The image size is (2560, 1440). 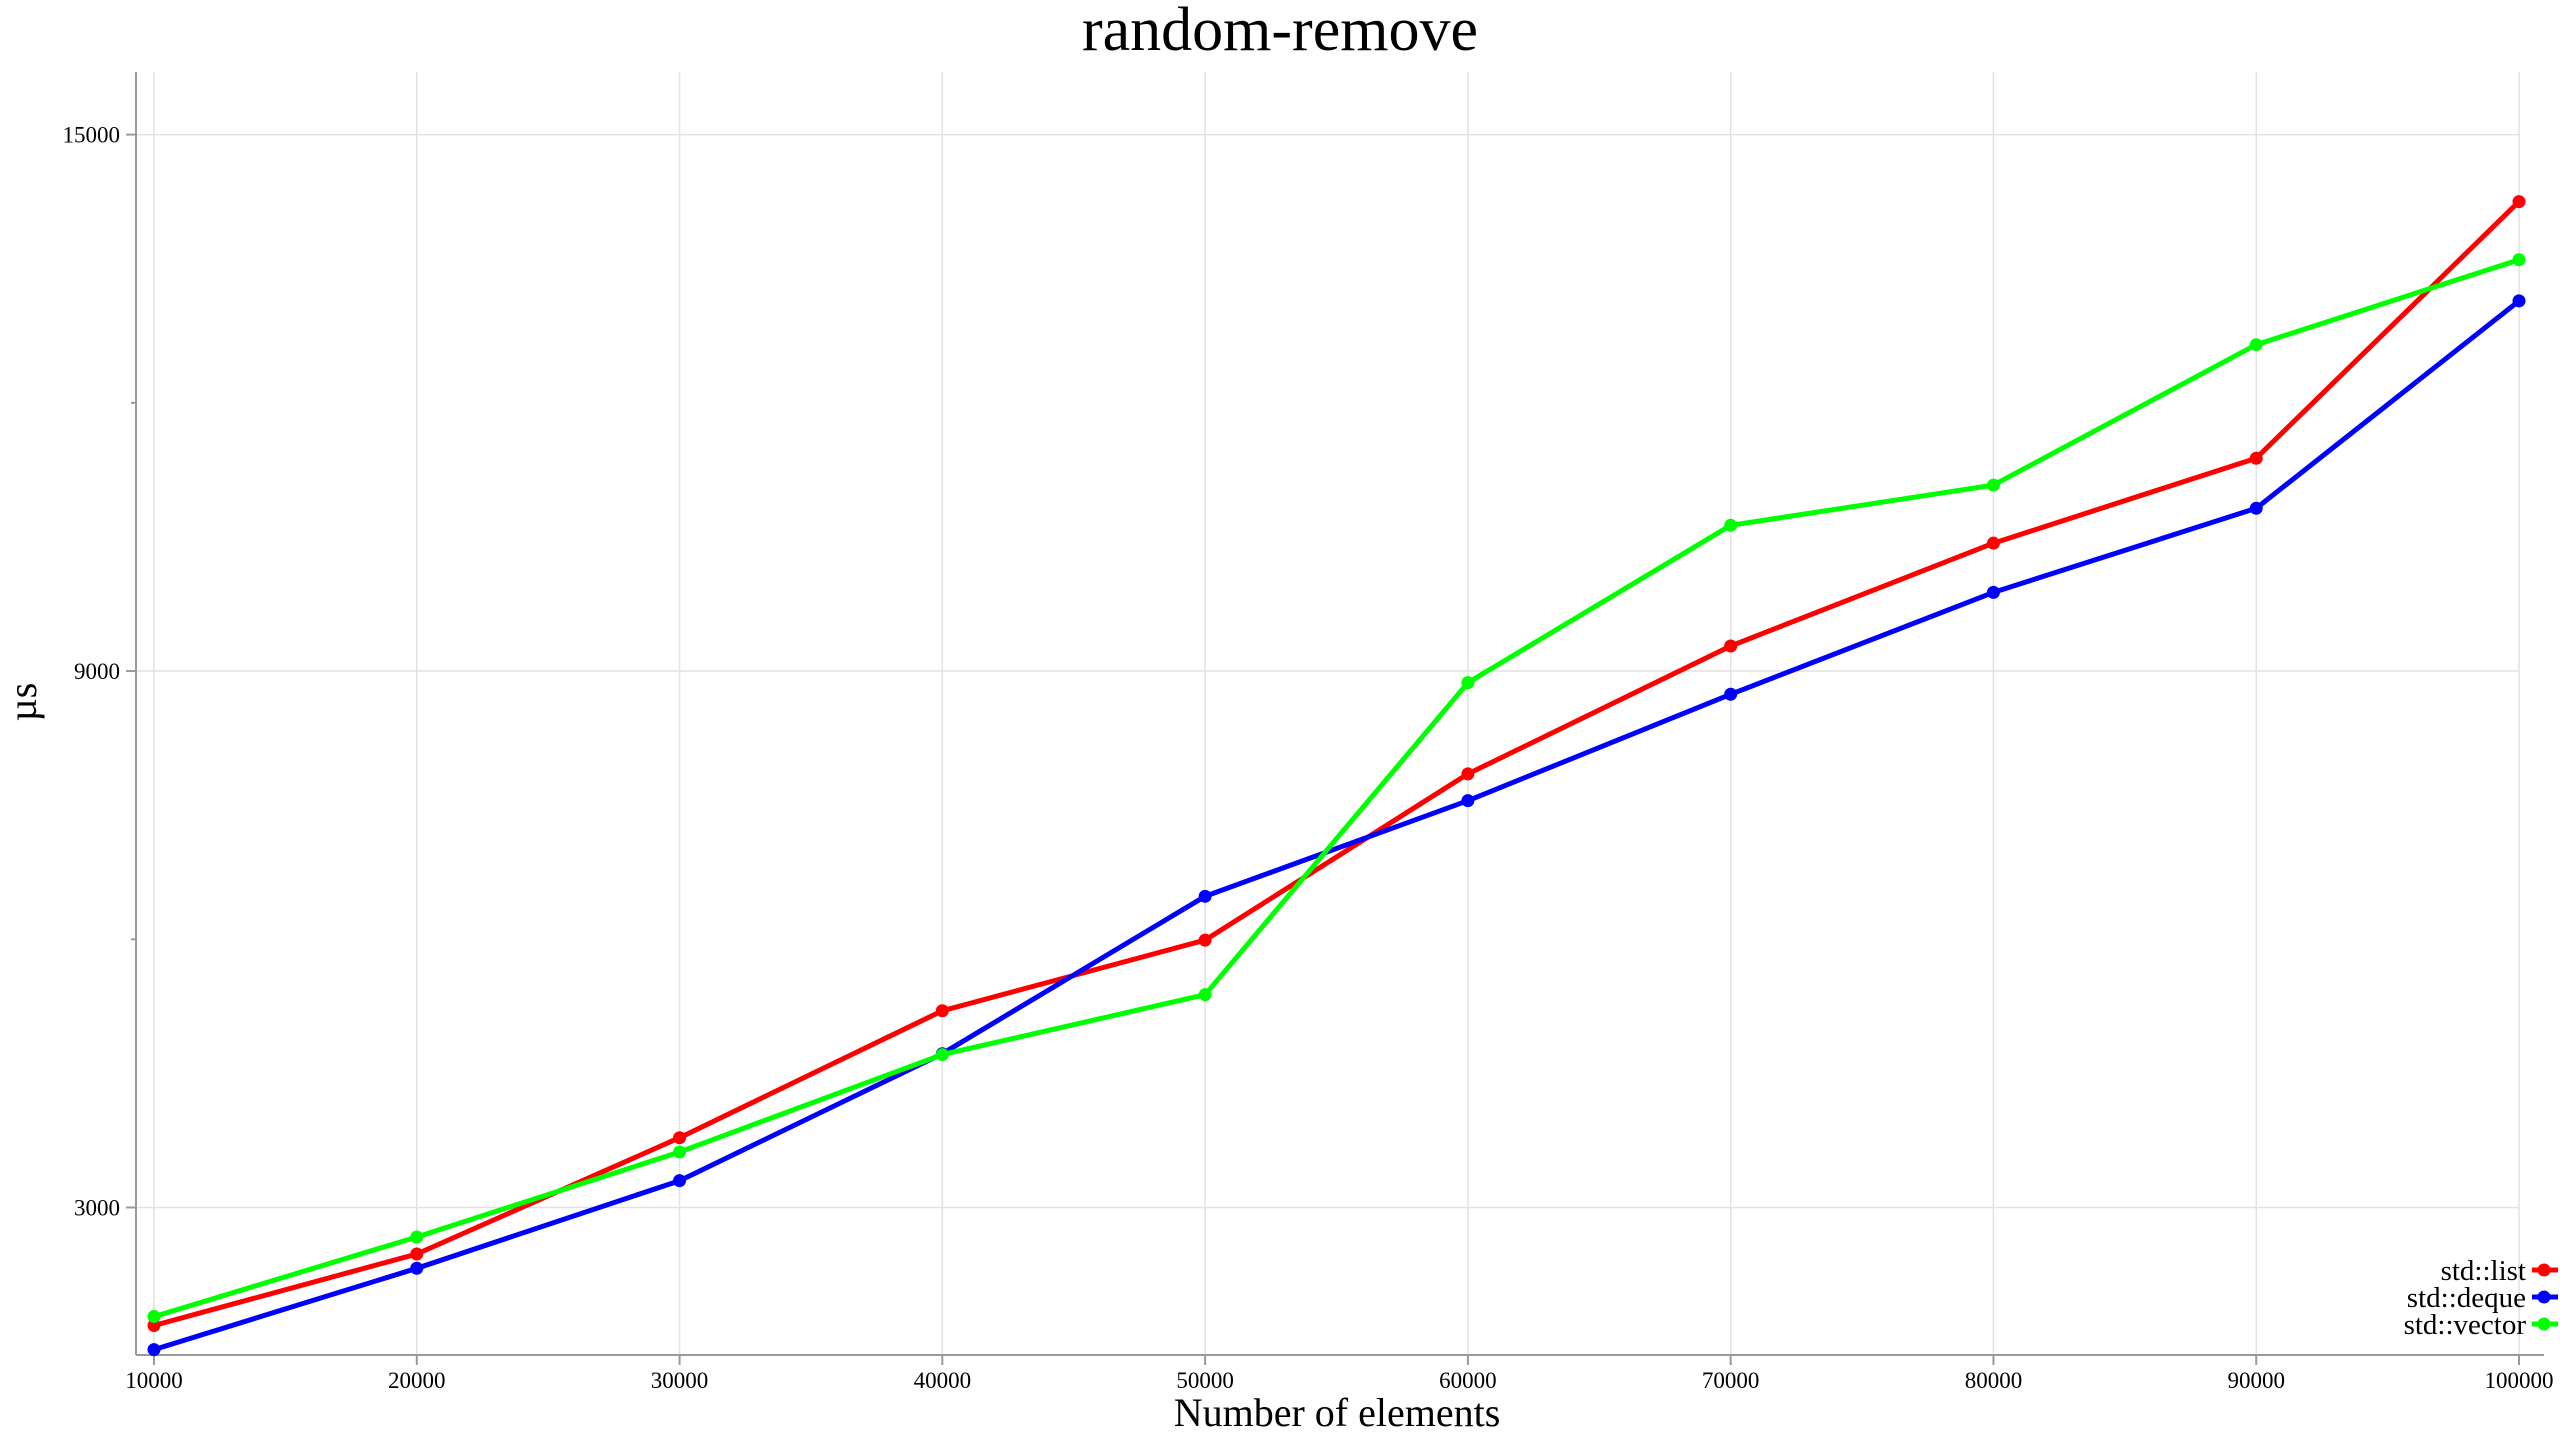 What do you see at coordinates (1280, 32) in the screenshot?
I see `chart-title: random-remove` at bounding box center [1280, 32].